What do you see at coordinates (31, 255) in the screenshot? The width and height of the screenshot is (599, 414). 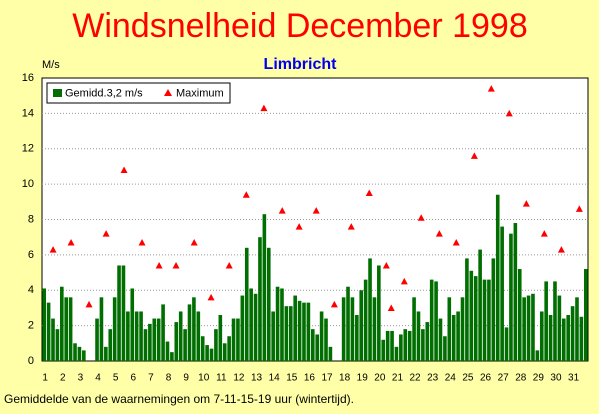 I see `y-tick-label: 6` at bounding box center [31, 255].